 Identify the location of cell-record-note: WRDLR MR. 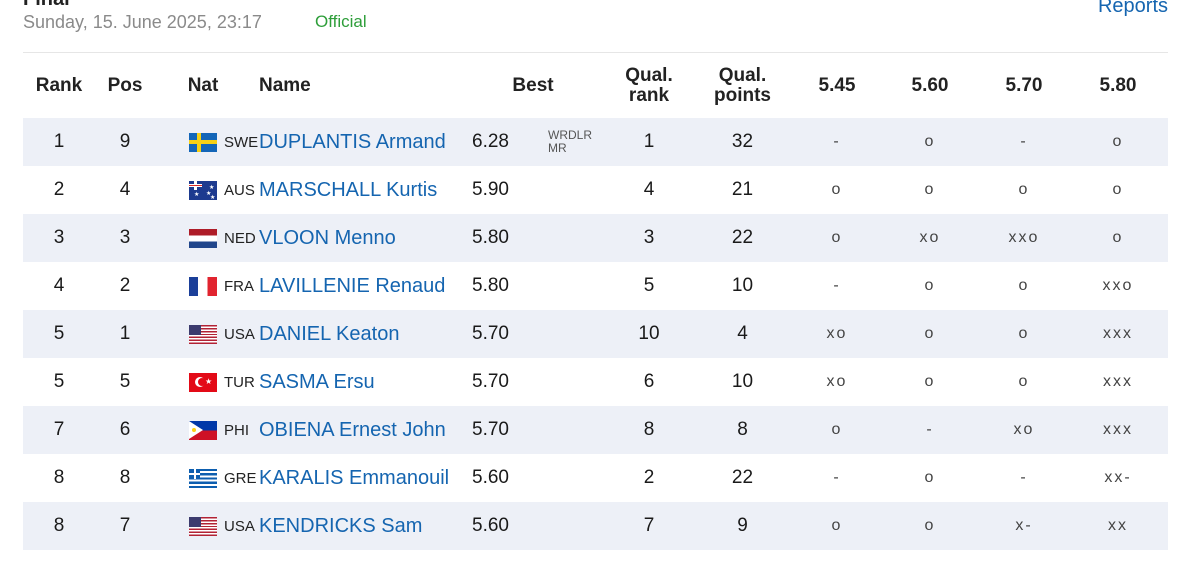
(578, 142).